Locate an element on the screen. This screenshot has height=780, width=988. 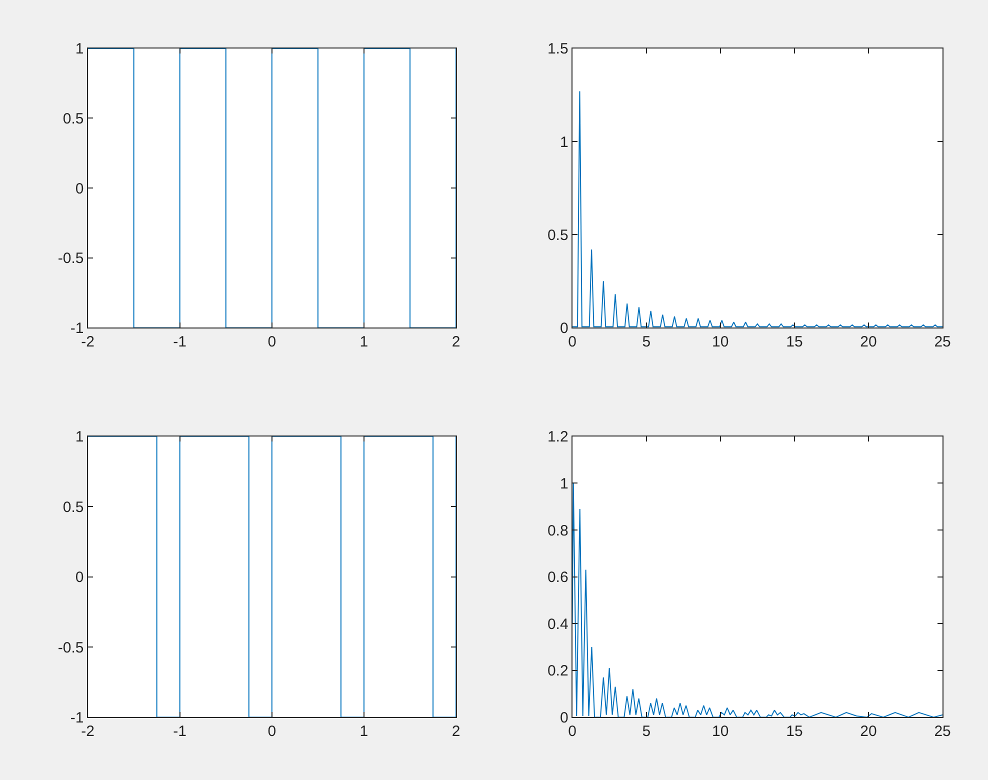
y-tick-label: 0.4 is located at coordinates (557, 624).